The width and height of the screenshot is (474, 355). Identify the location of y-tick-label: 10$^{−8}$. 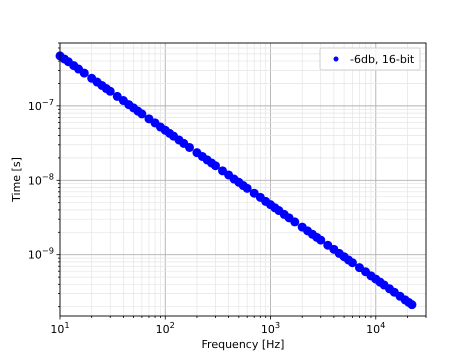
(41, 179).